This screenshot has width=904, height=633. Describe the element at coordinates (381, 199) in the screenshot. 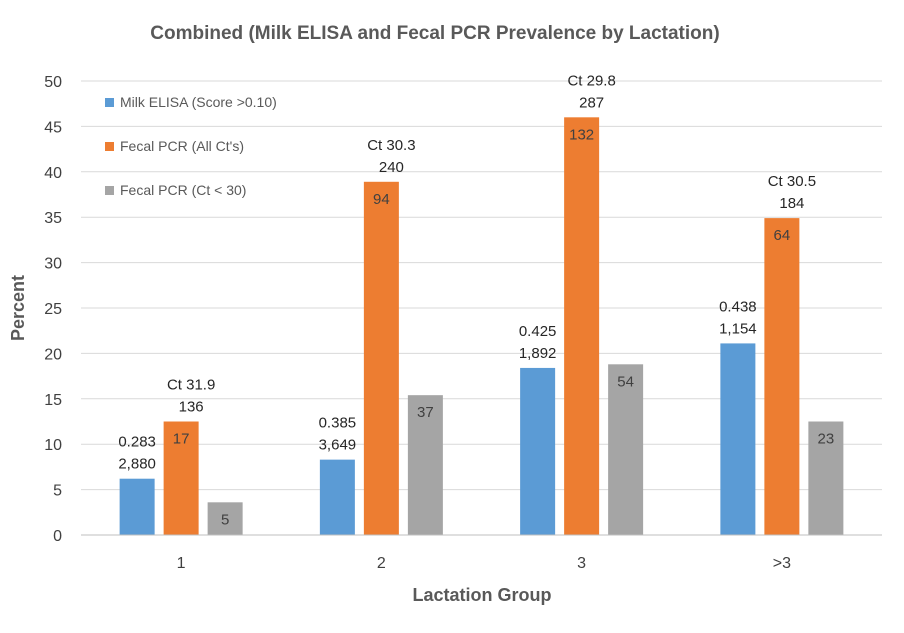

I see `bar-data-label: 94` at that location.